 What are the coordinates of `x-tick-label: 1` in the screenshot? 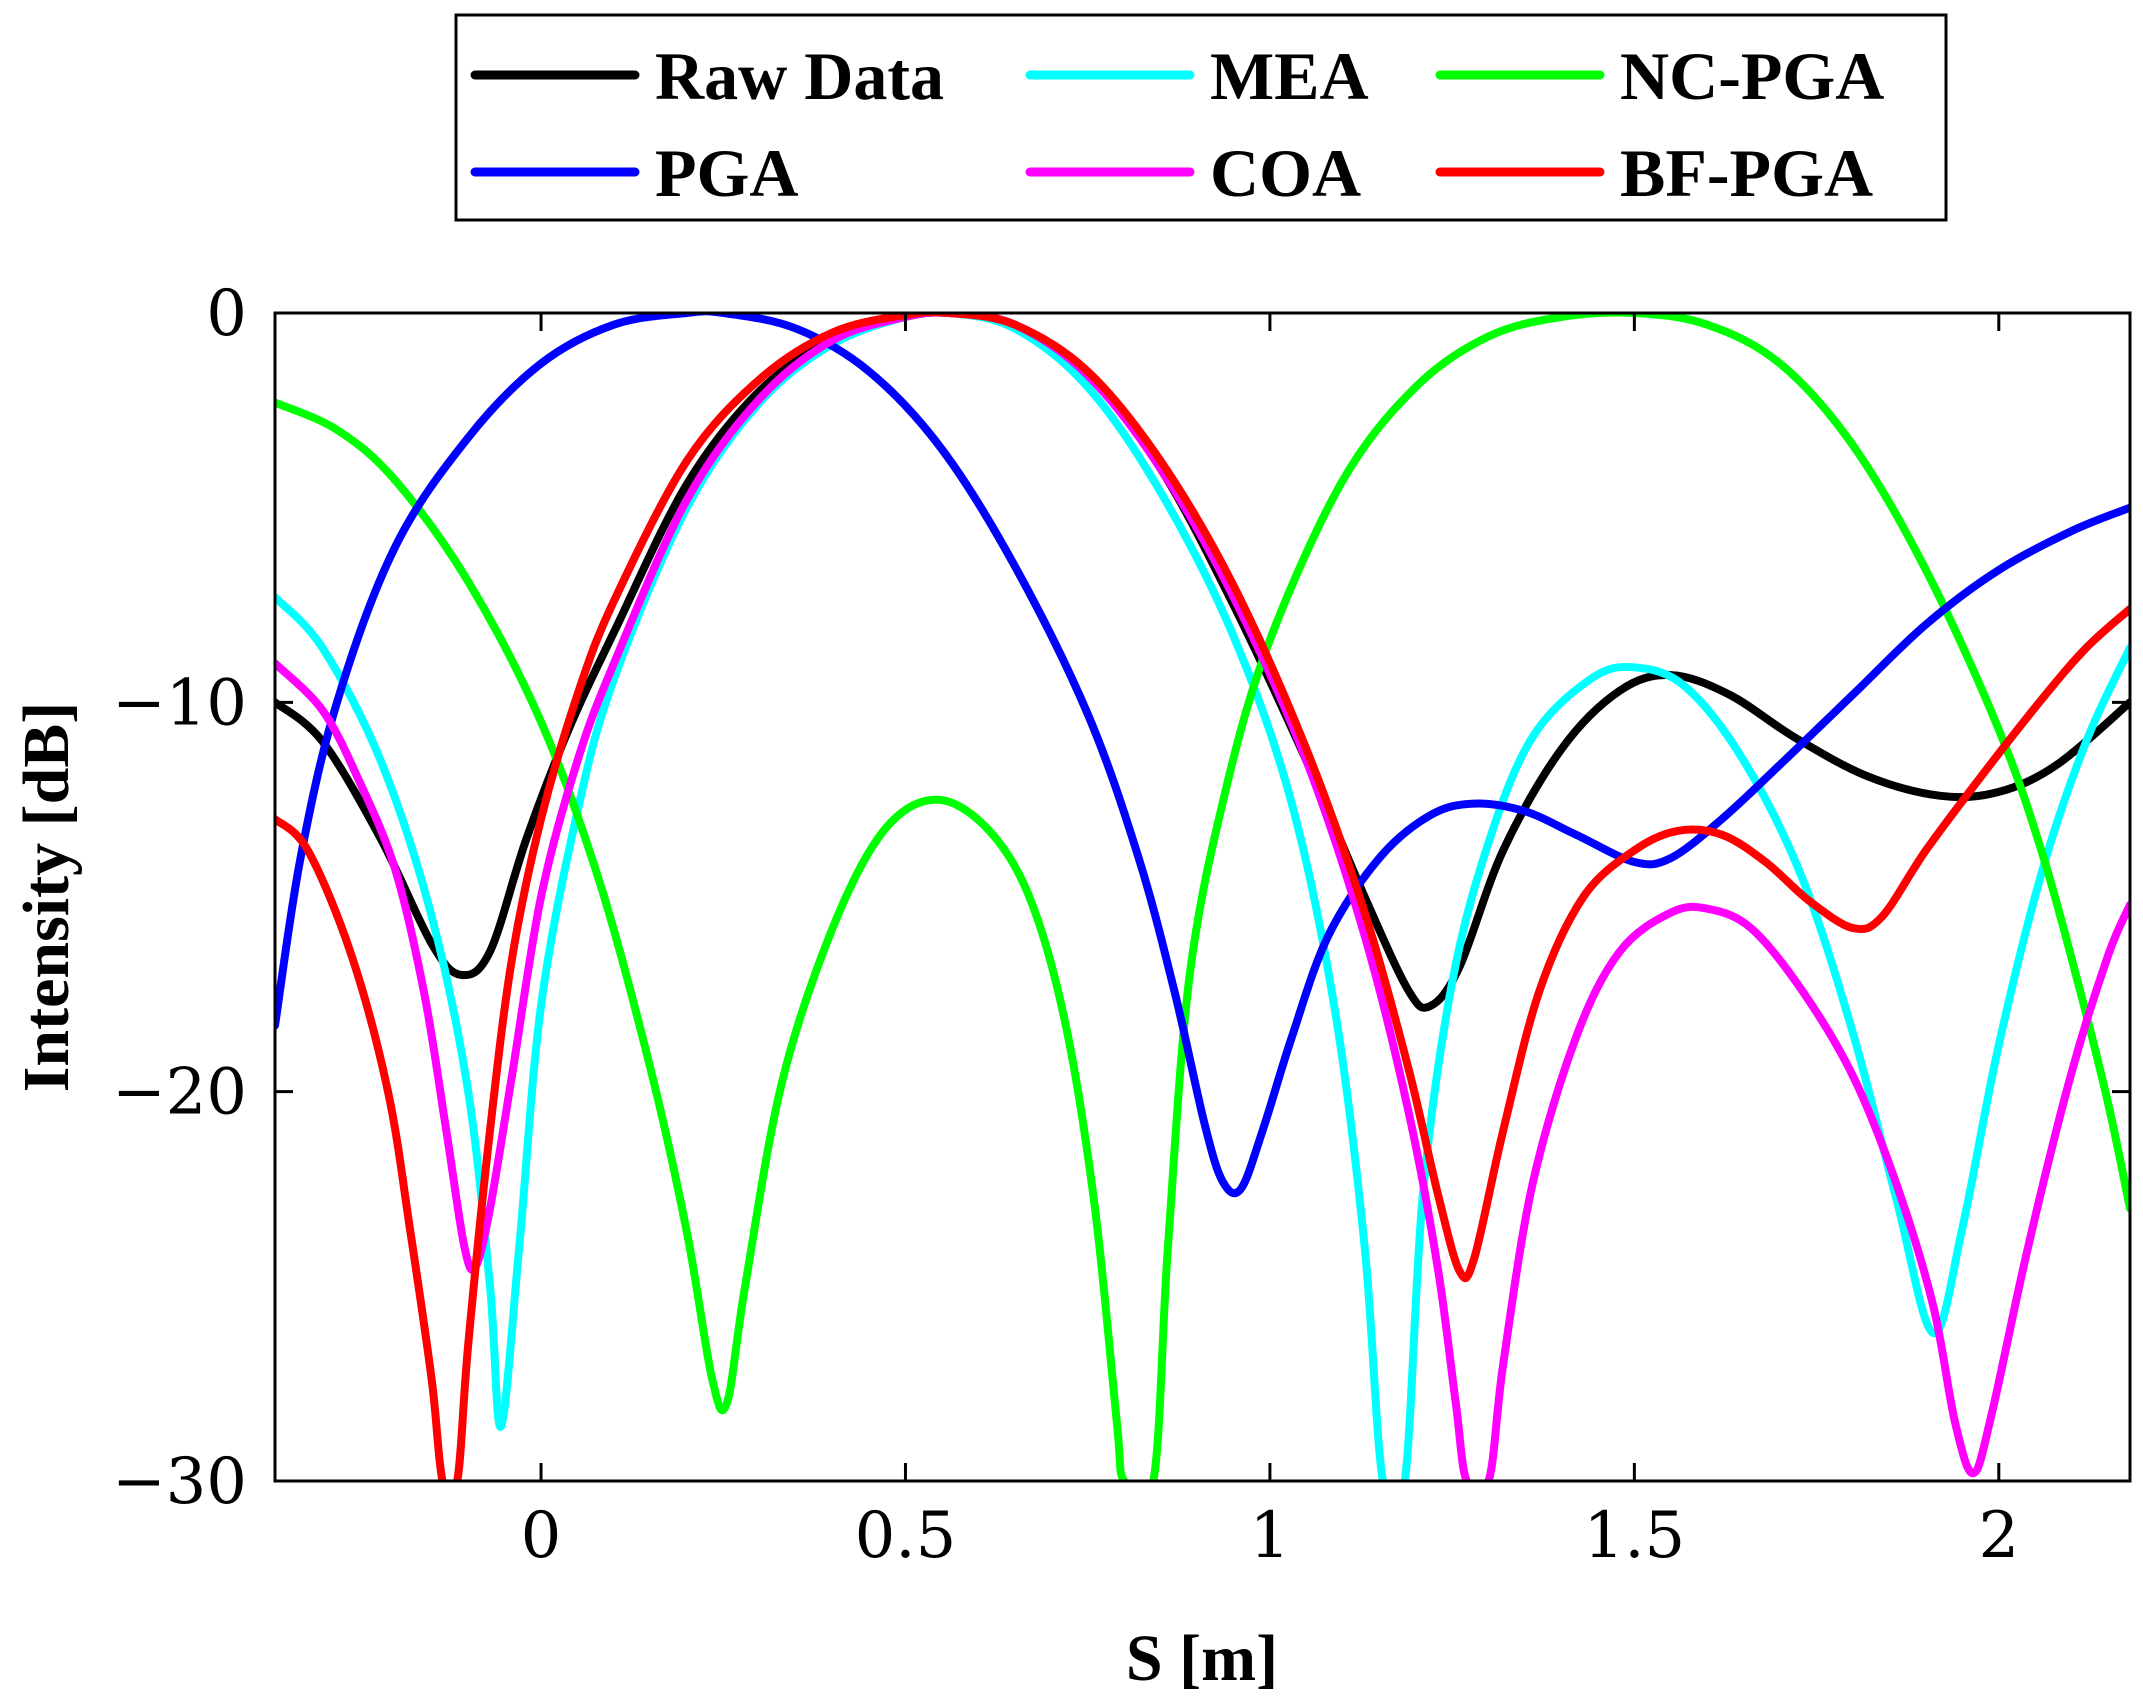 It's located at (1270, 1536).